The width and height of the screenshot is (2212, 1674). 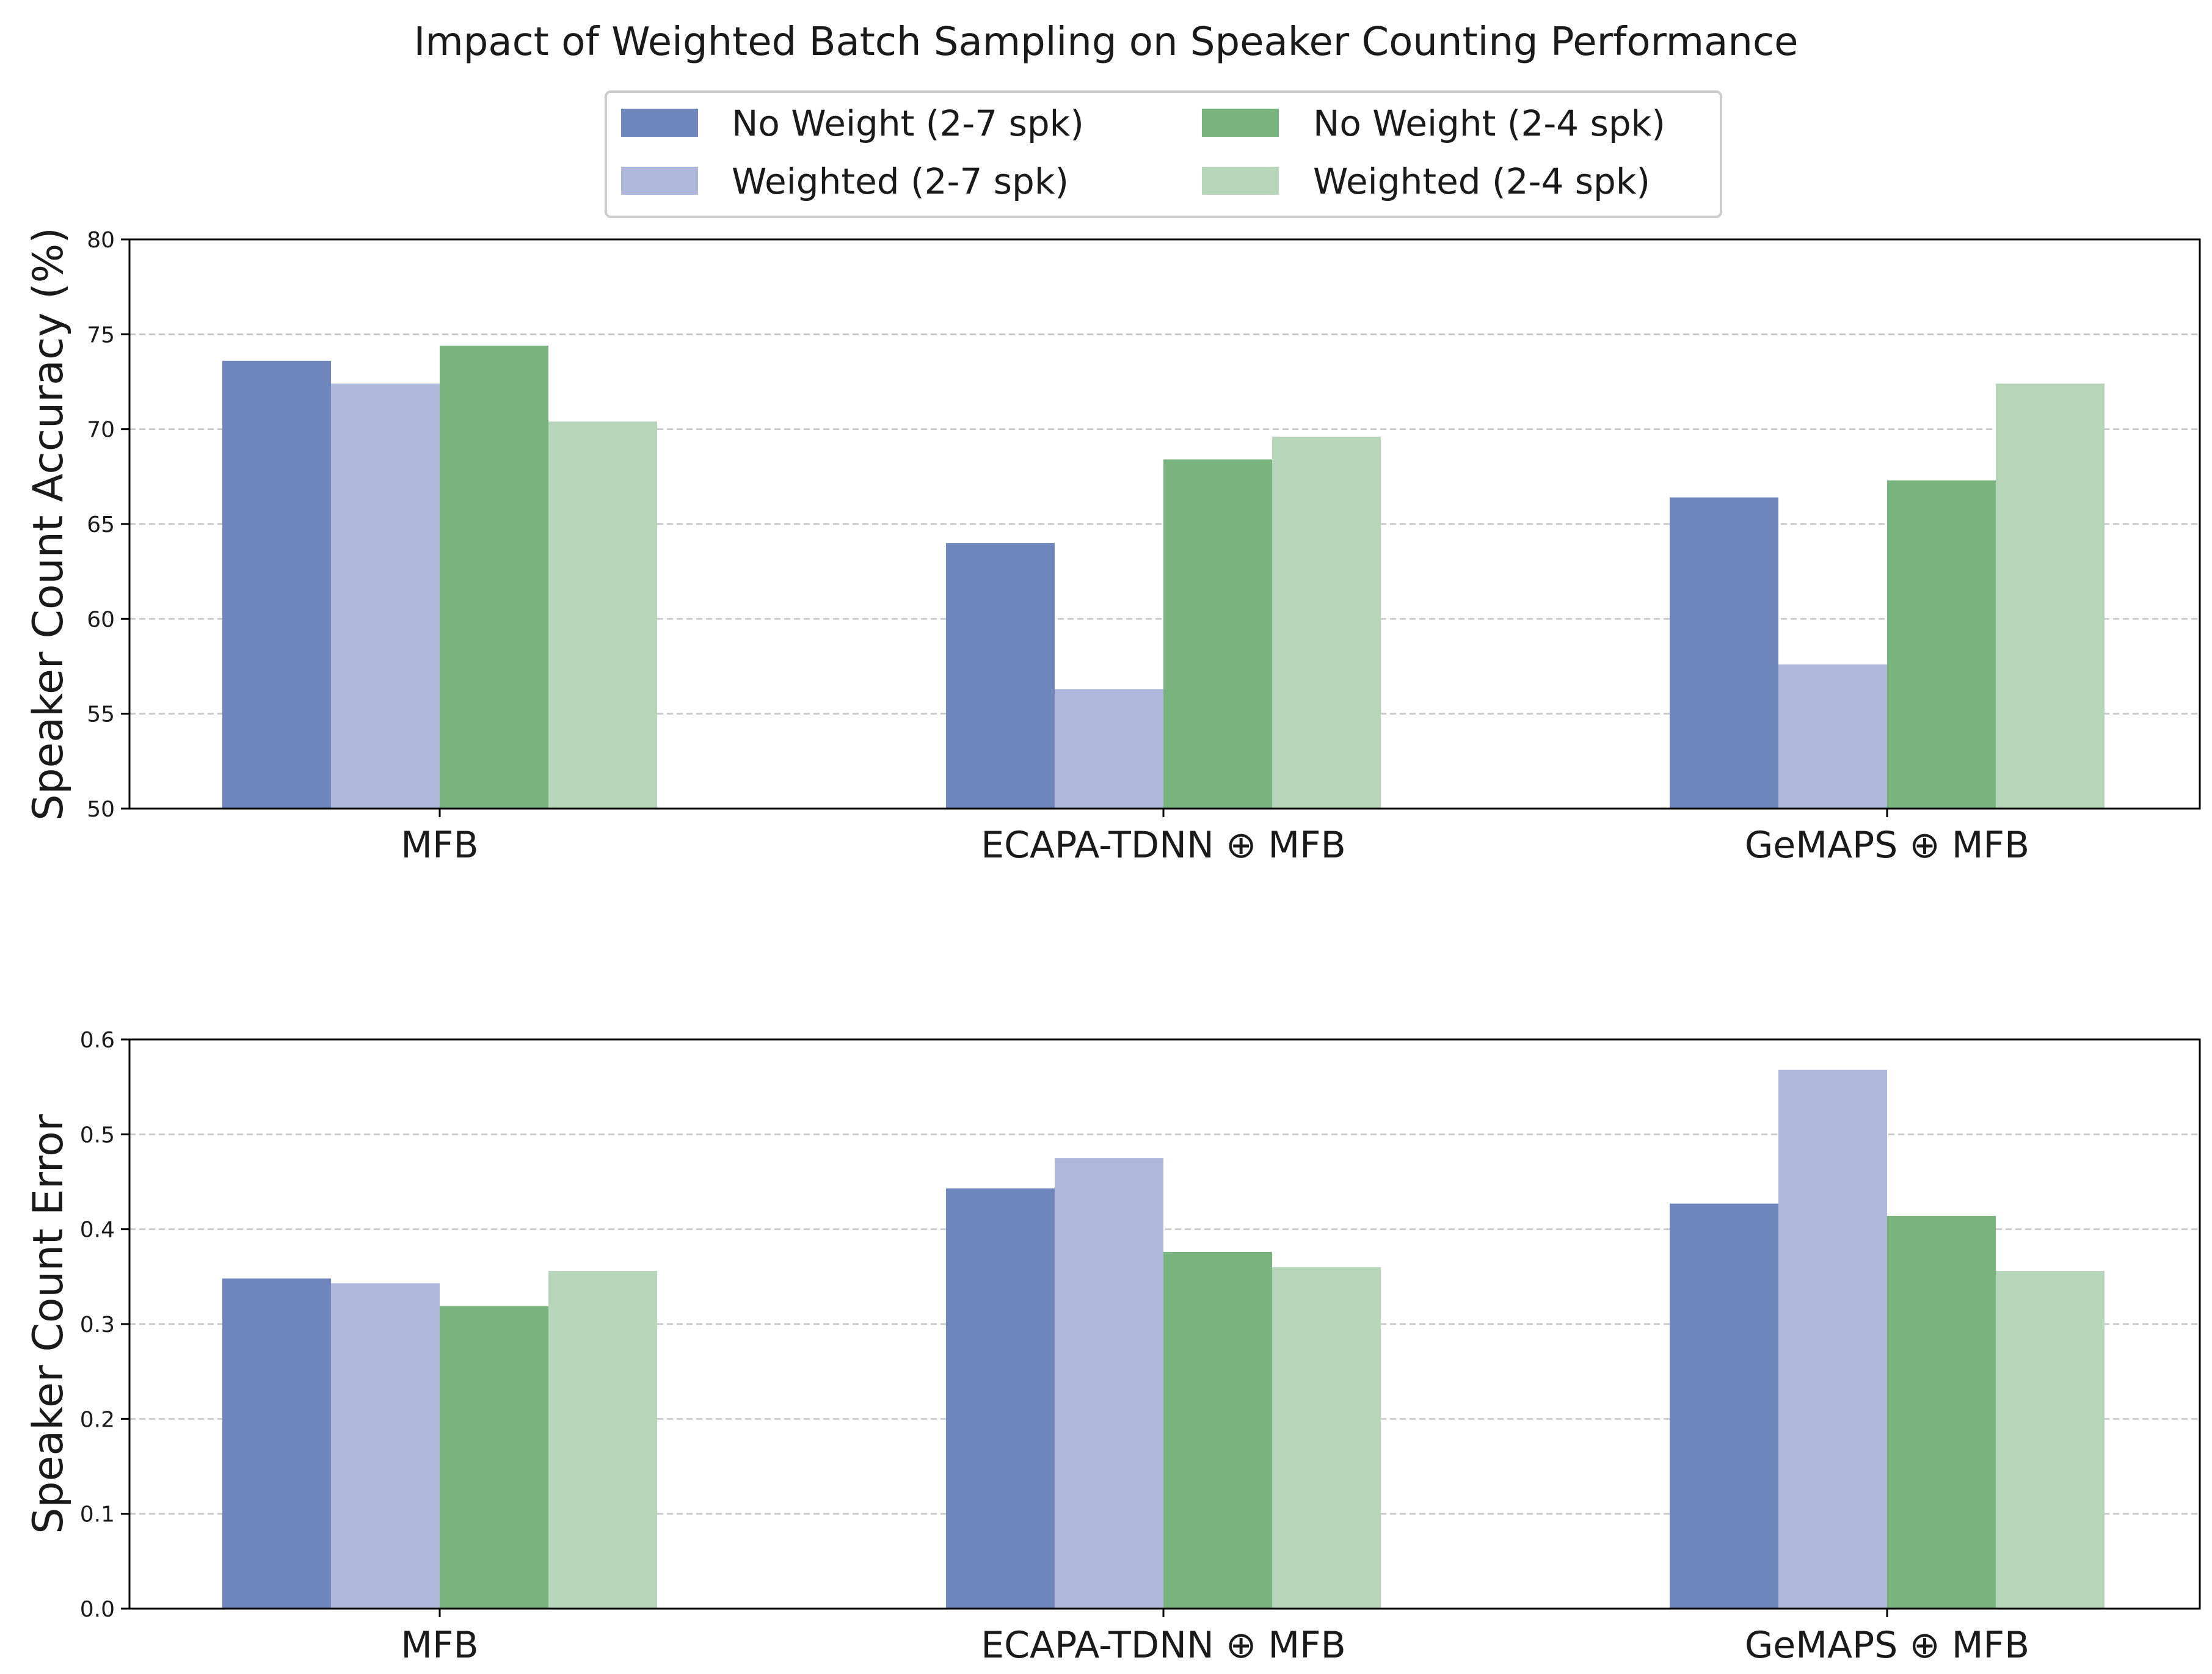 What do you see at coordinates (101, 809) in the screenshot?
I see `accuracy-ytick-label: 50` at bounding box center [101, 809].